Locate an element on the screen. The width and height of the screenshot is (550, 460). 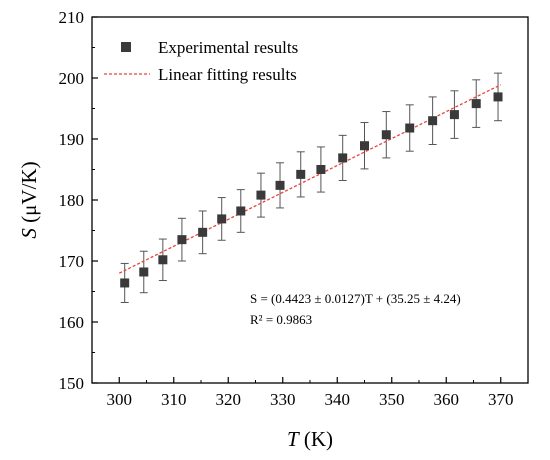
legend-label-experimental: Experimental results is located at coordinates (228, 47).